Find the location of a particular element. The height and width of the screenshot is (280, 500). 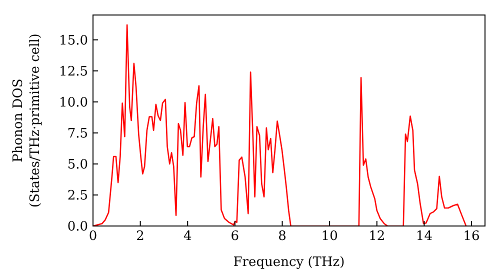

y-axis-title: Phonon DOS (States/THz·primitive cell) is located at coordinates (27, 120).